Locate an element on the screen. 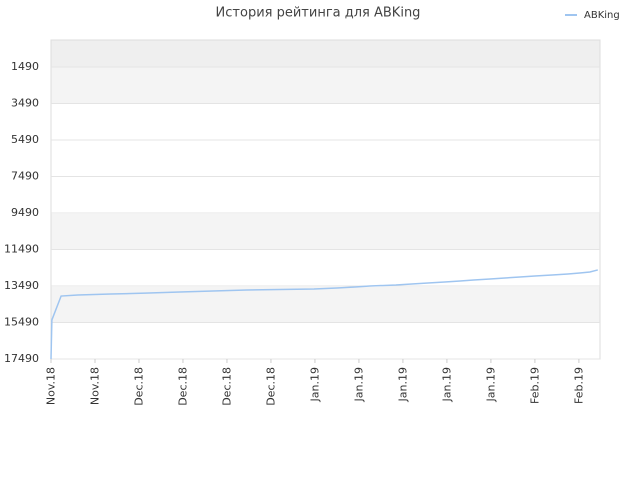 This screenshot has height=484, width=640. y-tick-label: 11490 is located at coordinates (21, 249).